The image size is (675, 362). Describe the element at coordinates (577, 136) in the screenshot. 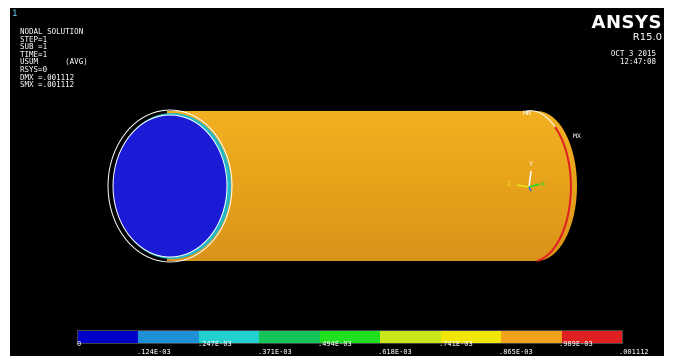

I see `max-marker: MX` at that location.